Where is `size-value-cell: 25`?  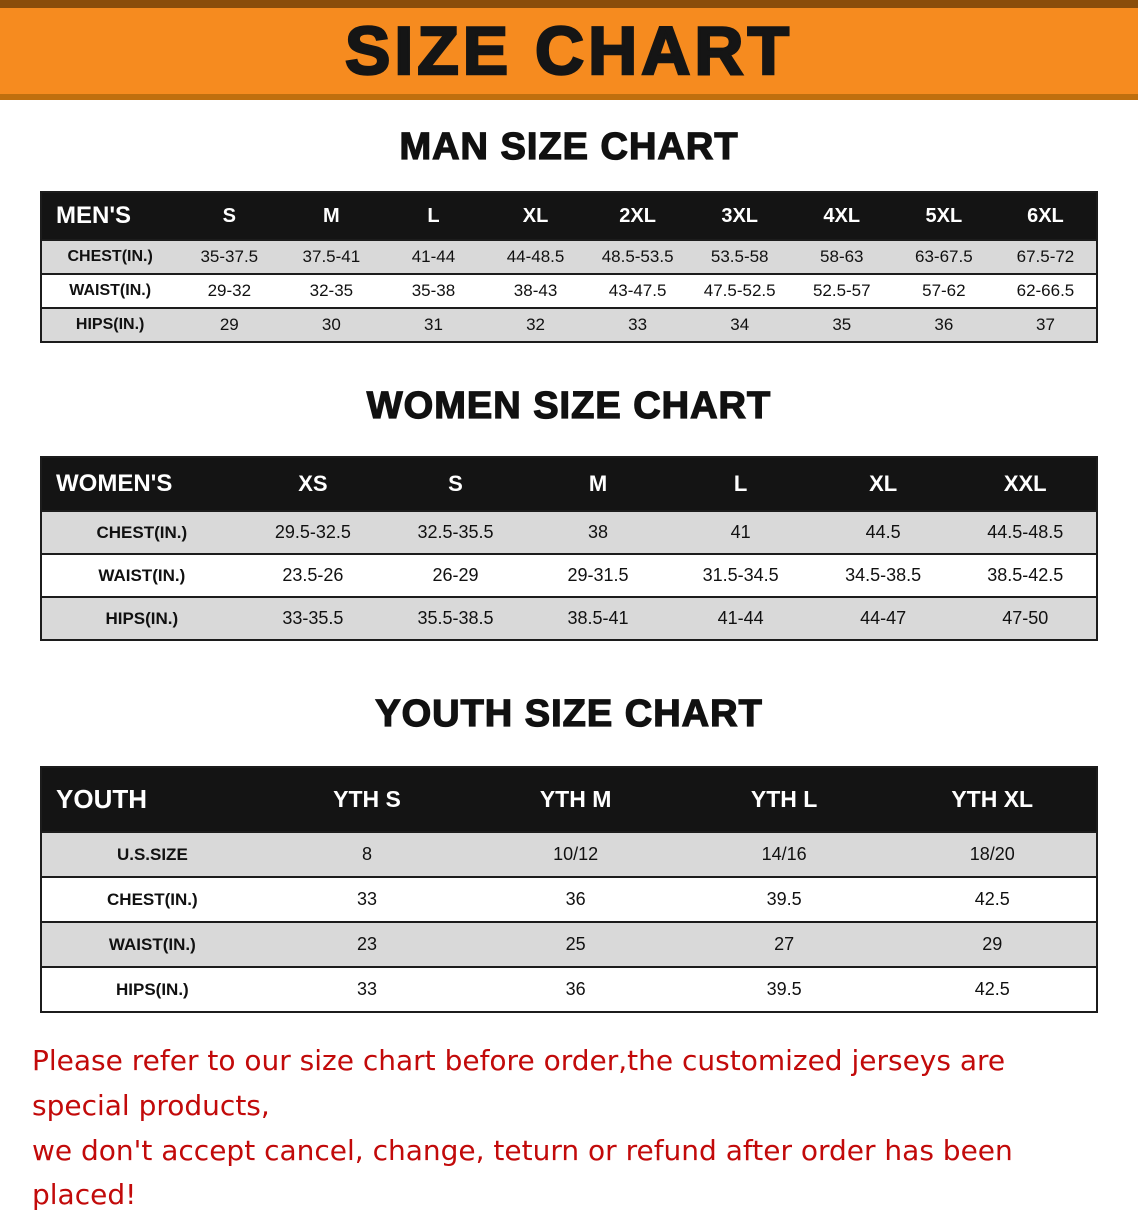 size-value-cell: 25 is located at coordinates (575, 944).